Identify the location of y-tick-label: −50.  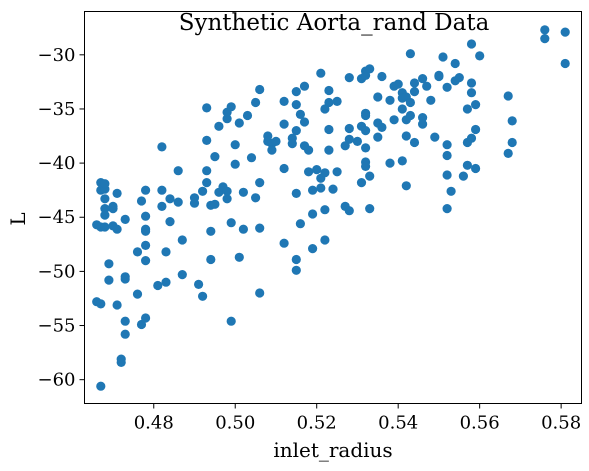
(57, 271).